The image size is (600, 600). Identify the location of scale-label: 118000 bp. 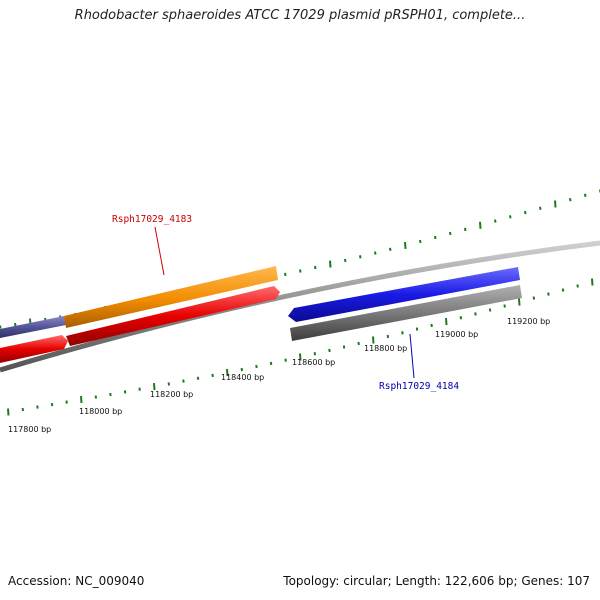
(100, 411).